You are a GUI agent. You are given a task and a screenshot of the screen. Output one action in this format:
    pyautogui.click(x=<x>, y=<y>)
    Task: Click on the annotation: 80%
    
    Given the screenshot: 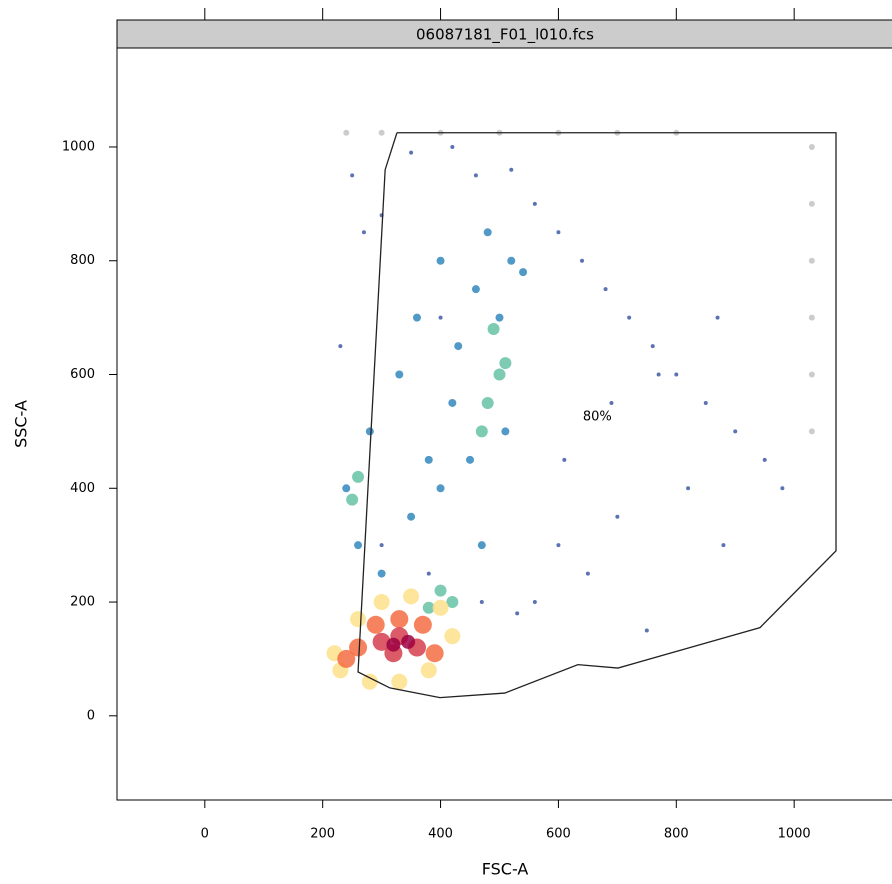 What is the action you would take?
    pyautogui.click(x=597, y=417)
    